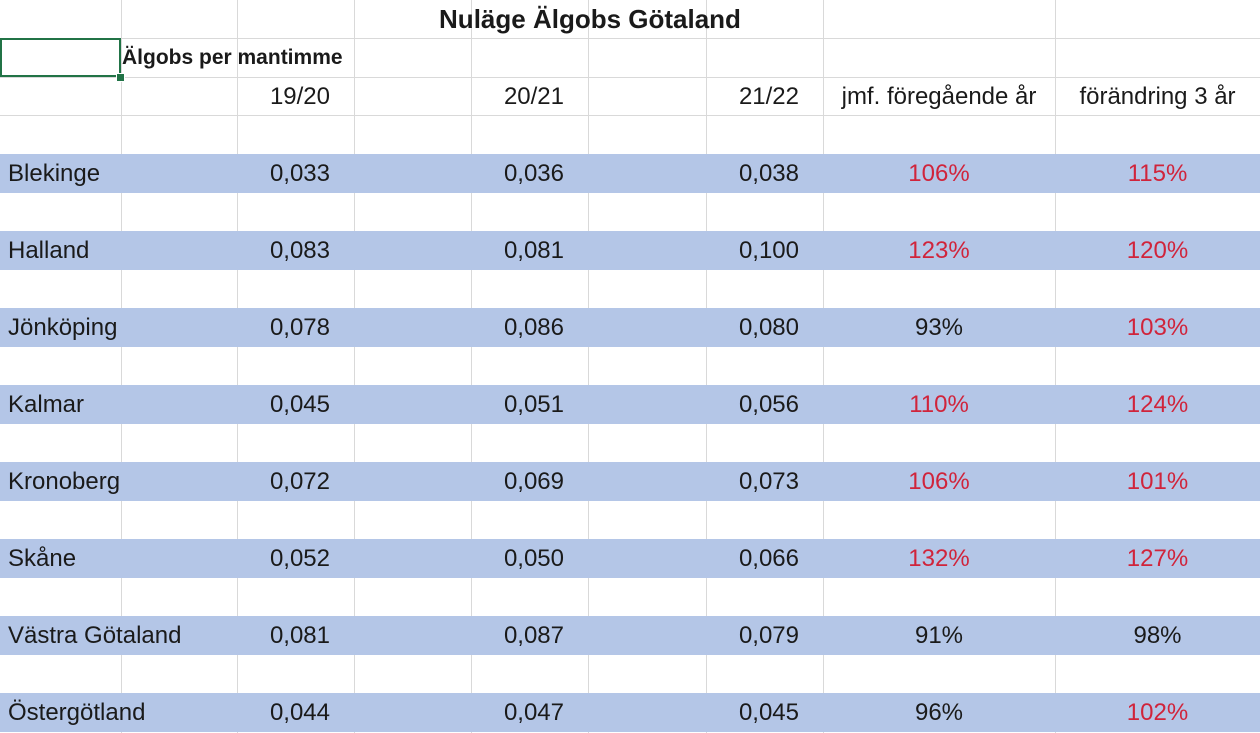 Image resolution: width=1260 pixels, height=733 pixels. I want to click on value-19-20-cell: 0,078, so click(299, 327).